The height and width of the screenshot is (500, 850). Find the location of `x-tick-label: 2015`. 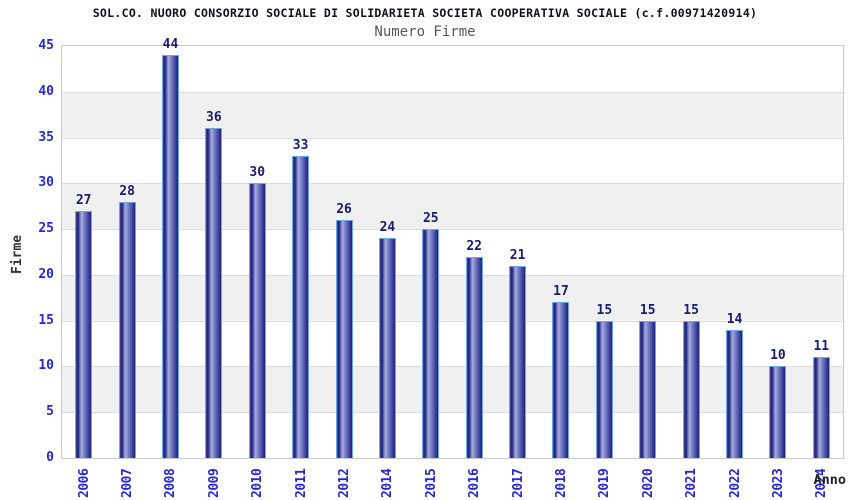

x-tick-label: 2015 is located at coordinates (431, 483).